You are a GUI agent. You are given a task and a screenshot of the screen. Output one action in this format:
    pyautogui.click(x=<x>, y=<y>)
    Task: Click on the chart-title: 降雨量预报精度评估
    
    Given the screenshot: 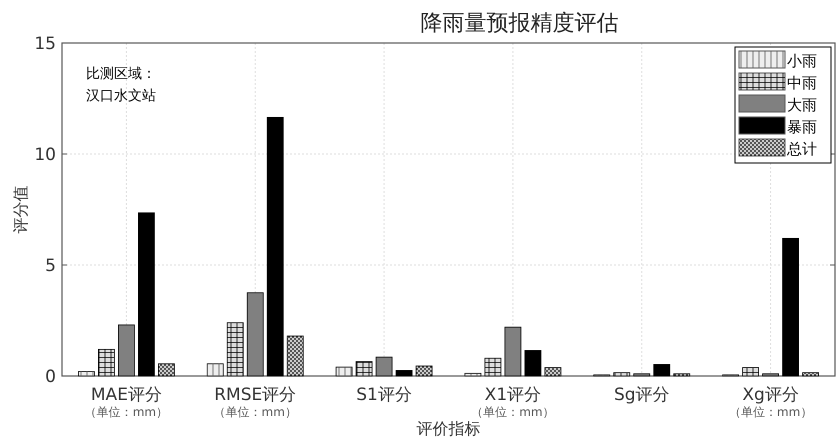 What is the action you would take?
    pyautogui.click(x=519, y=23)
    